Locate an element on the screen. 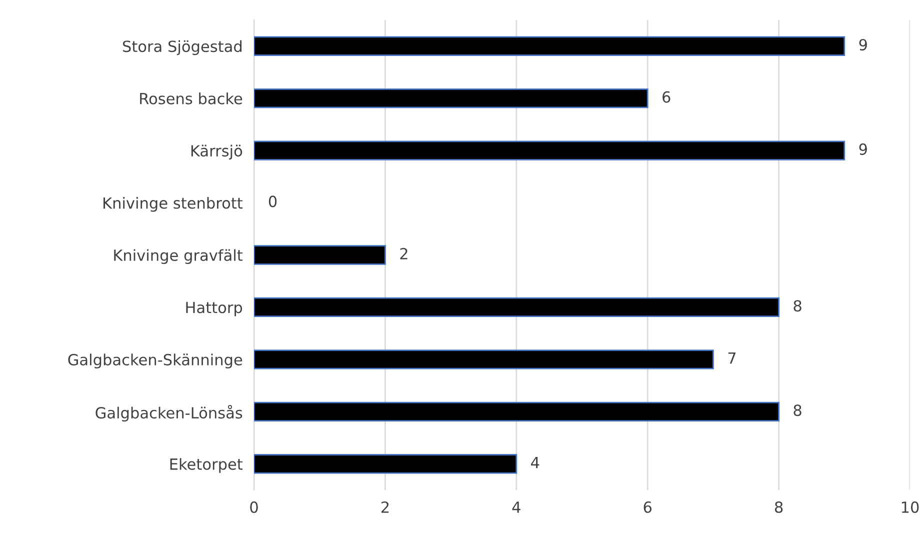 The image size is (923, 536). x-tick-label: 0 is located at coordinates (254, 507).